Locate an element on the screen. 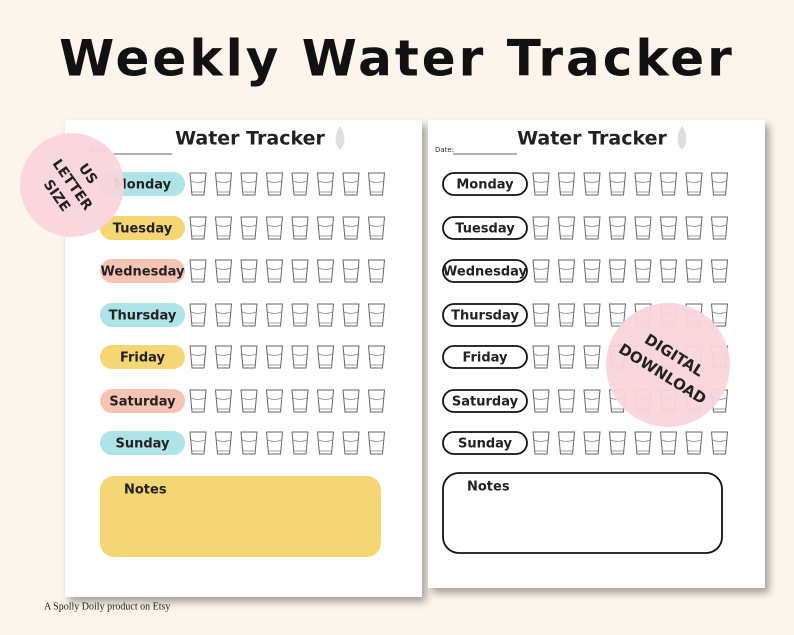 The width and height of the screenshot is (794, 635). day-label: Saturday is located at coordinates (485, 402).